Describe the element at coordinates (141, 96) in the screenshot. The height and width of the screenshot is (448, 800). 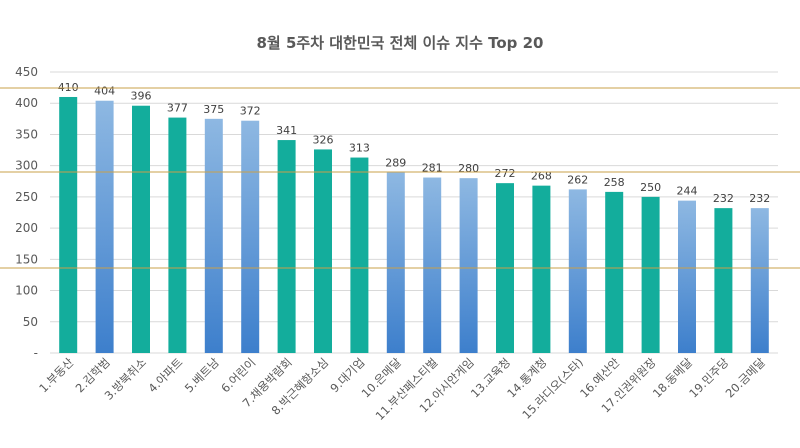
I see `data-label: 396` at that location.